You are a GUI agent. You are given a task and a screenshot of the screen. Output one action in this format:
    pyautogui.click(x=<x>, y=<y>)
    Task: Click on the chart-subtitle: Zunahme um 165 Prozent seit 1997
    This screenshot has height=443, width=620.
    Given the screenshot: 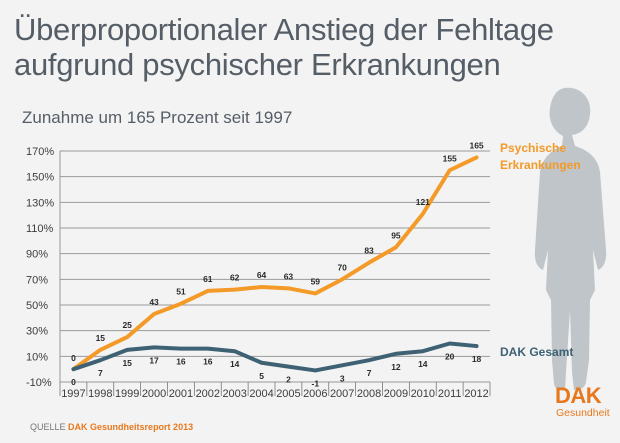 What is the action you would take?
    pyautogui.click(x=157, y=117)
    